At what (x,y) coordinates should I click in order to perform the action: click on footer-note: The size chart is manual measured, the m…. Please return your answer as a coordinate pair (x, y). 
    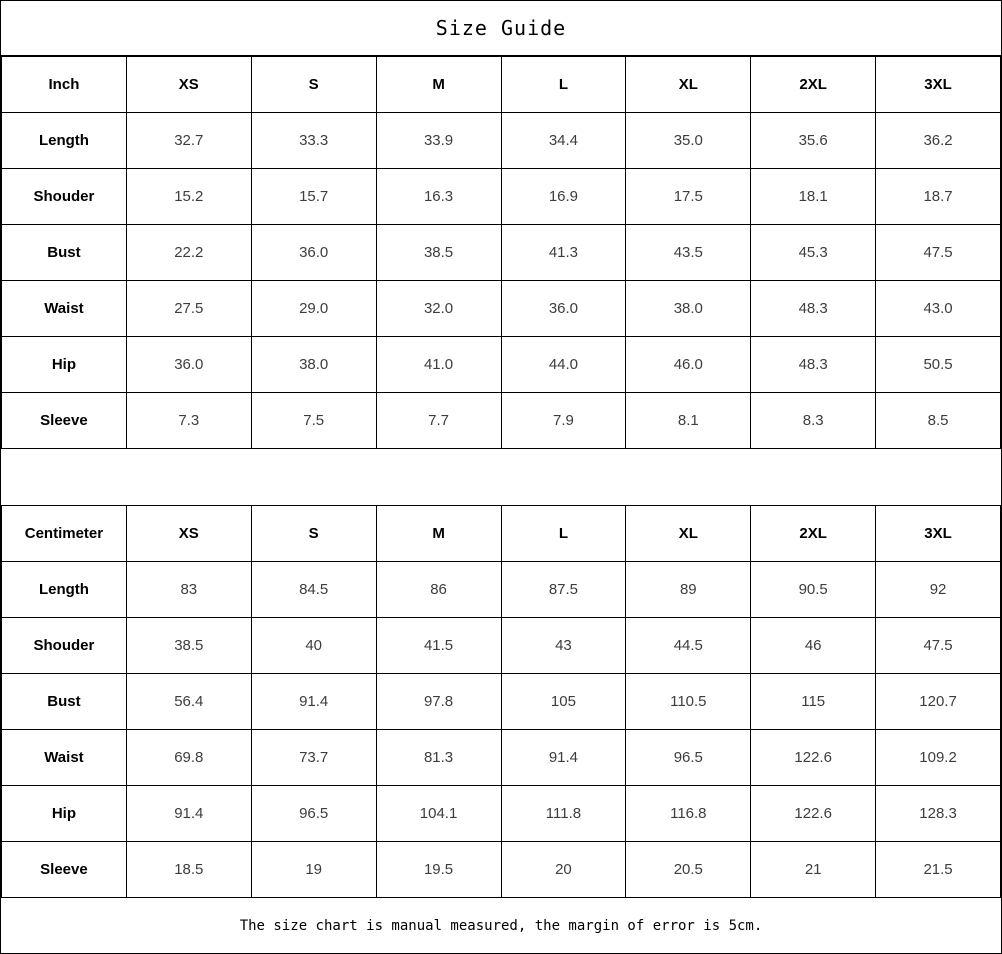
    Looking at the image, I should click on (501, 925).